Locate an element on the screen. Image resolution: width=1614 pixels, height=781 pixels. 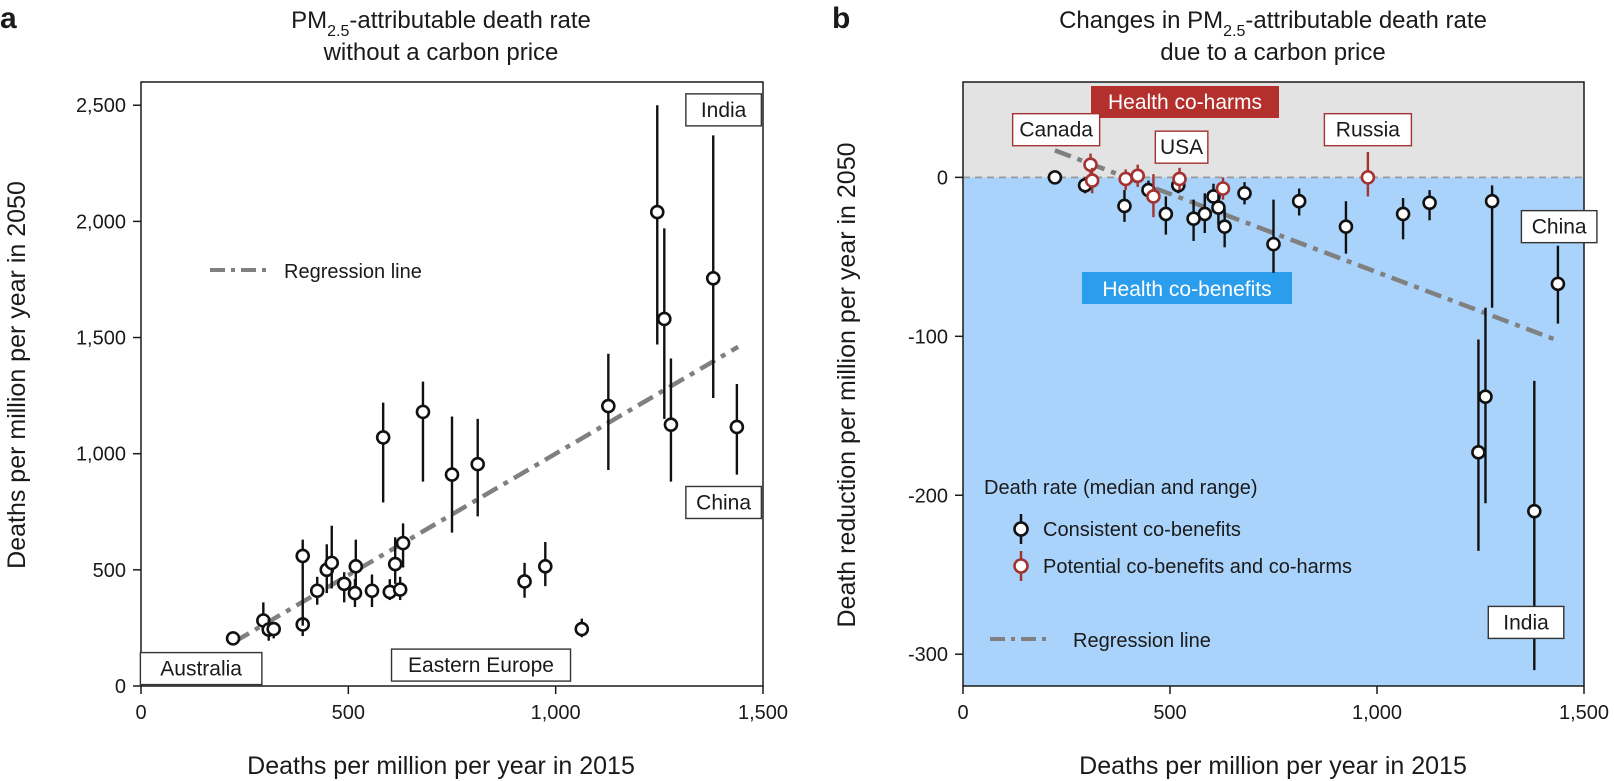
panel-b-letter: b is located at coordinates (841, 18).